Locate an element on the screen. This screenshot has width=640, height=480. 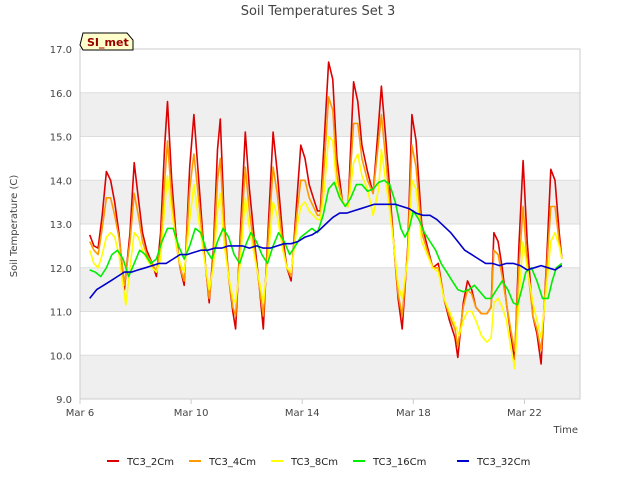
y-tick-label: 11.0 is located at coordinates (61, 313).